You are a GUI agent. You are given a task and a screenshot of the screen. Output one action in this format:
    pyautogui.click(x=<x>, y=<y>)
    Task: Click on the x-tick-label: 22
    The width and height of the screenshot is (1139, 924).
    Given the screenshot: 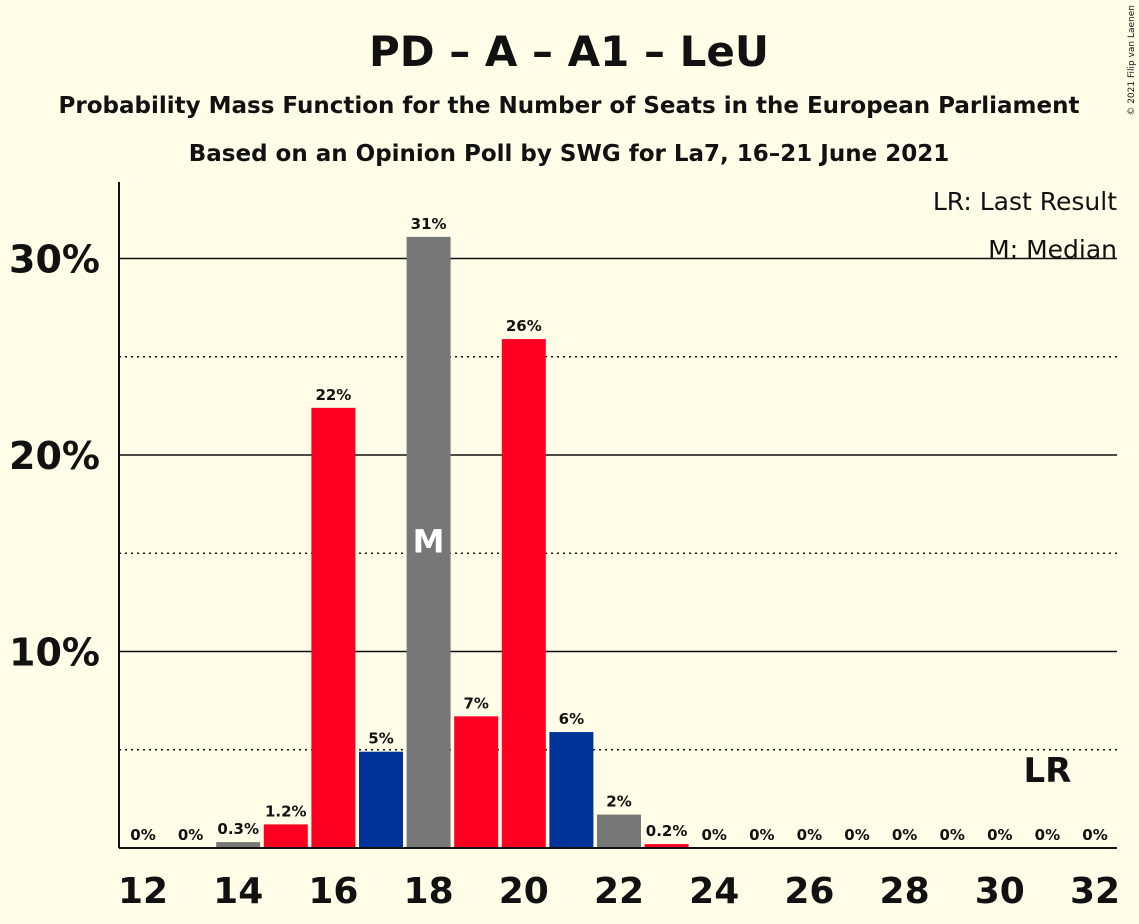 What is the action you would take?
    pyautogui.click(x=619, y=891)
    